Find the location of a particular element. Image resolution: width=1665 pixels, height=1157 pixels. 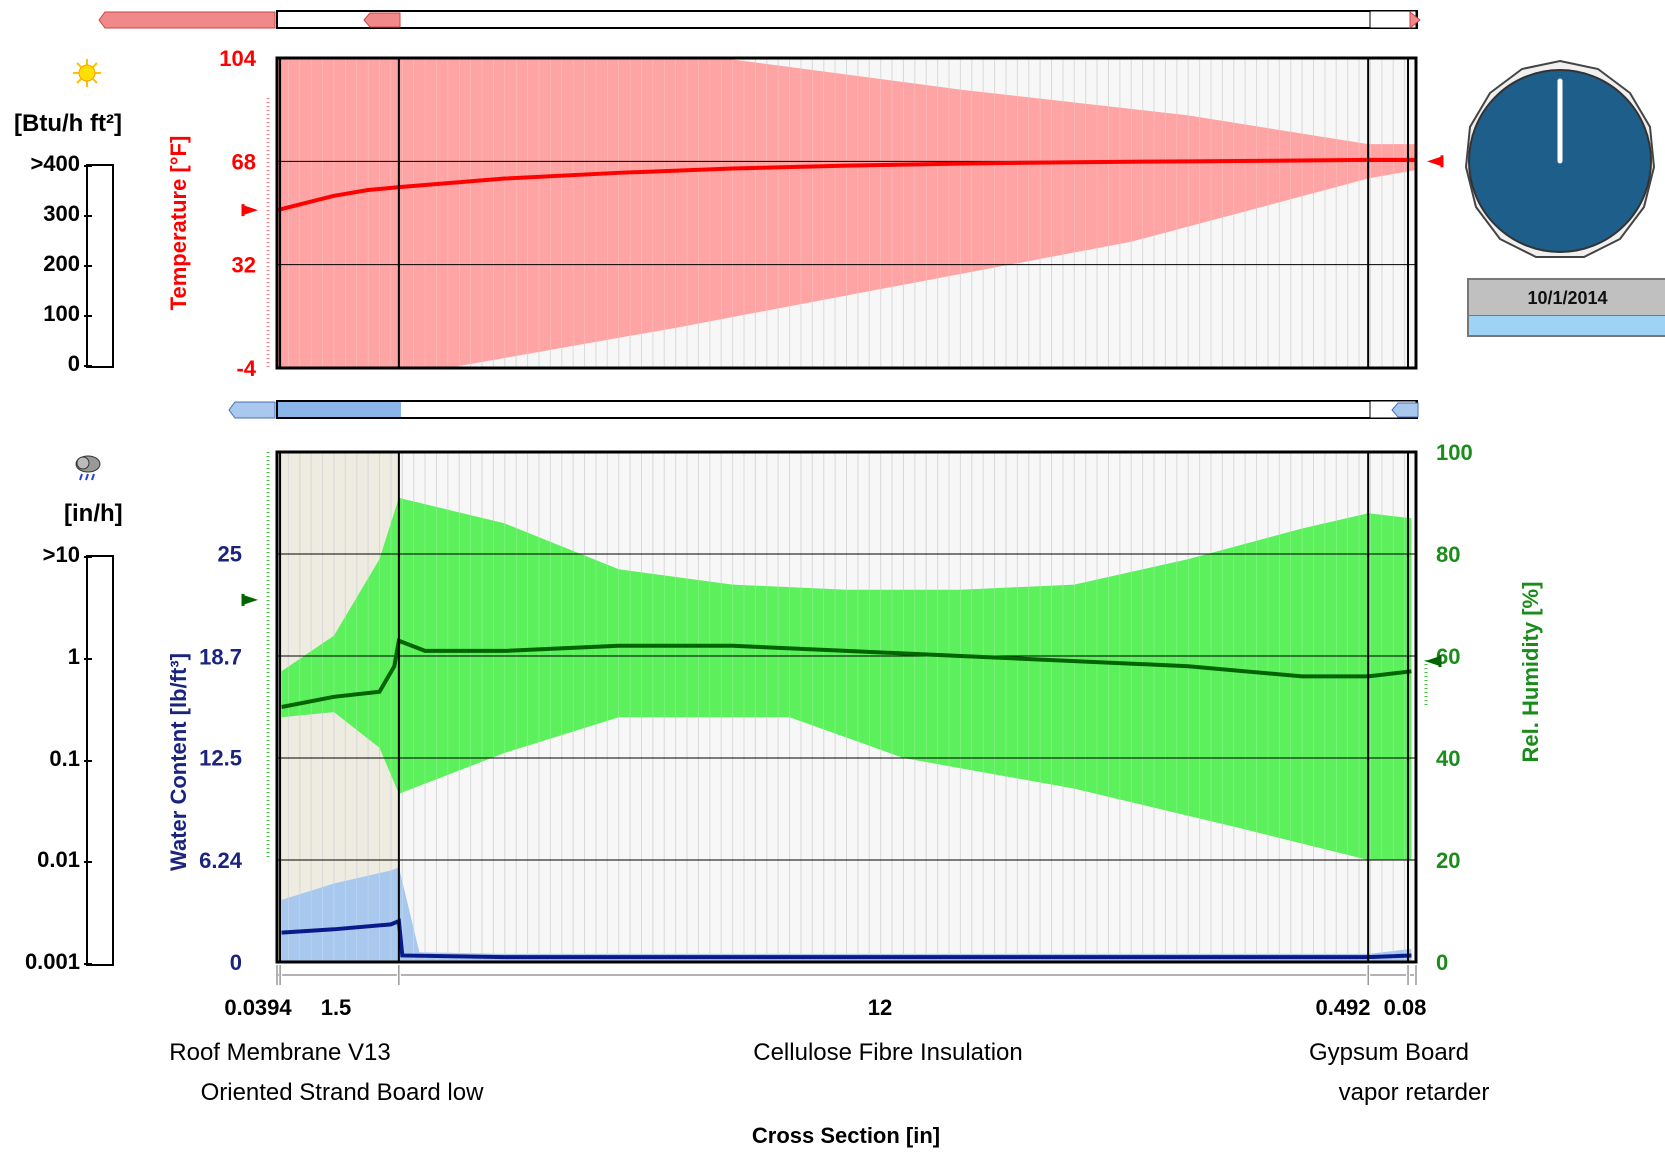

humidity-tick-label: 0 is located at coordinates (1442, 962).